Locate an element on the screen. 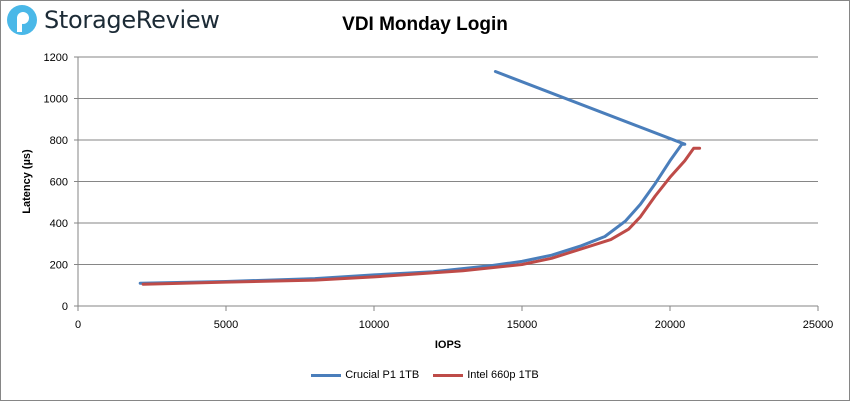  y-tick-label: 200 is located at coordinates (59, 266).